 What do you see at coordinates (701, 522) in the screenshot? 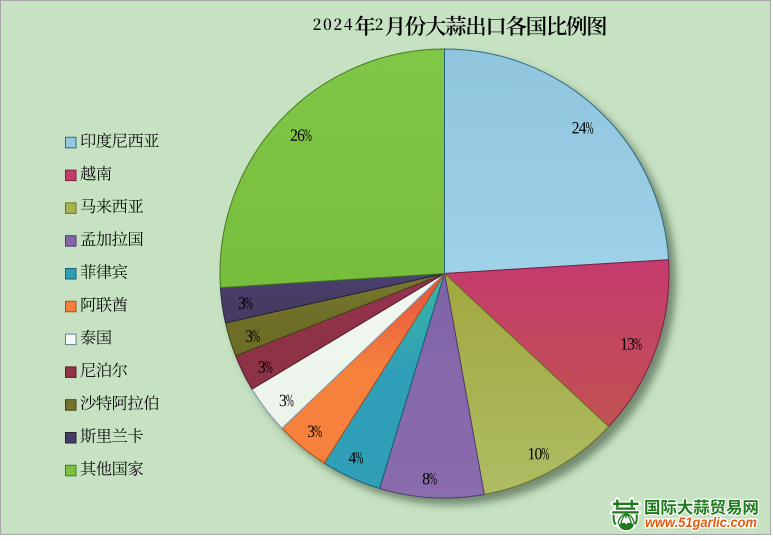
I see `svg-text: www.51garlic.com` at bounding box center [701, 522].